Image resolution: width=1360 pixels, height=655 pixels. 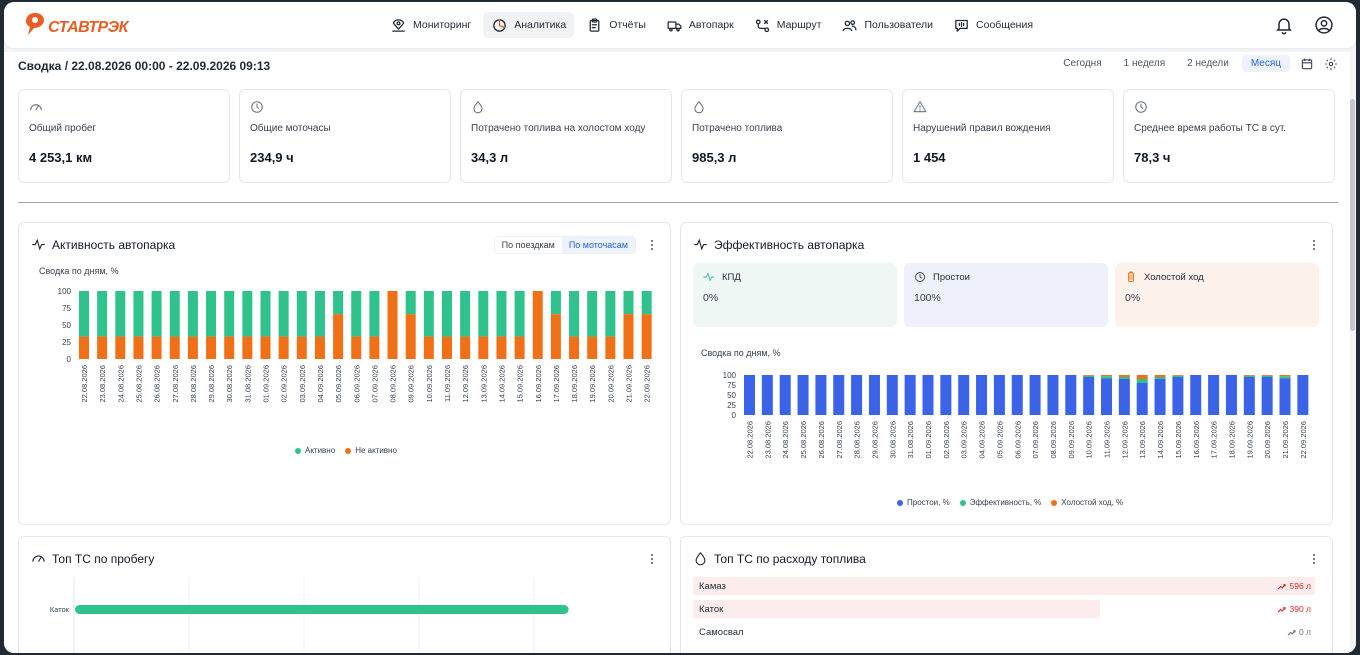 What do you see at coordinates (1307, 64) in the screenshot?
I see `calendar-icon` at bounding box center [1307, 64].